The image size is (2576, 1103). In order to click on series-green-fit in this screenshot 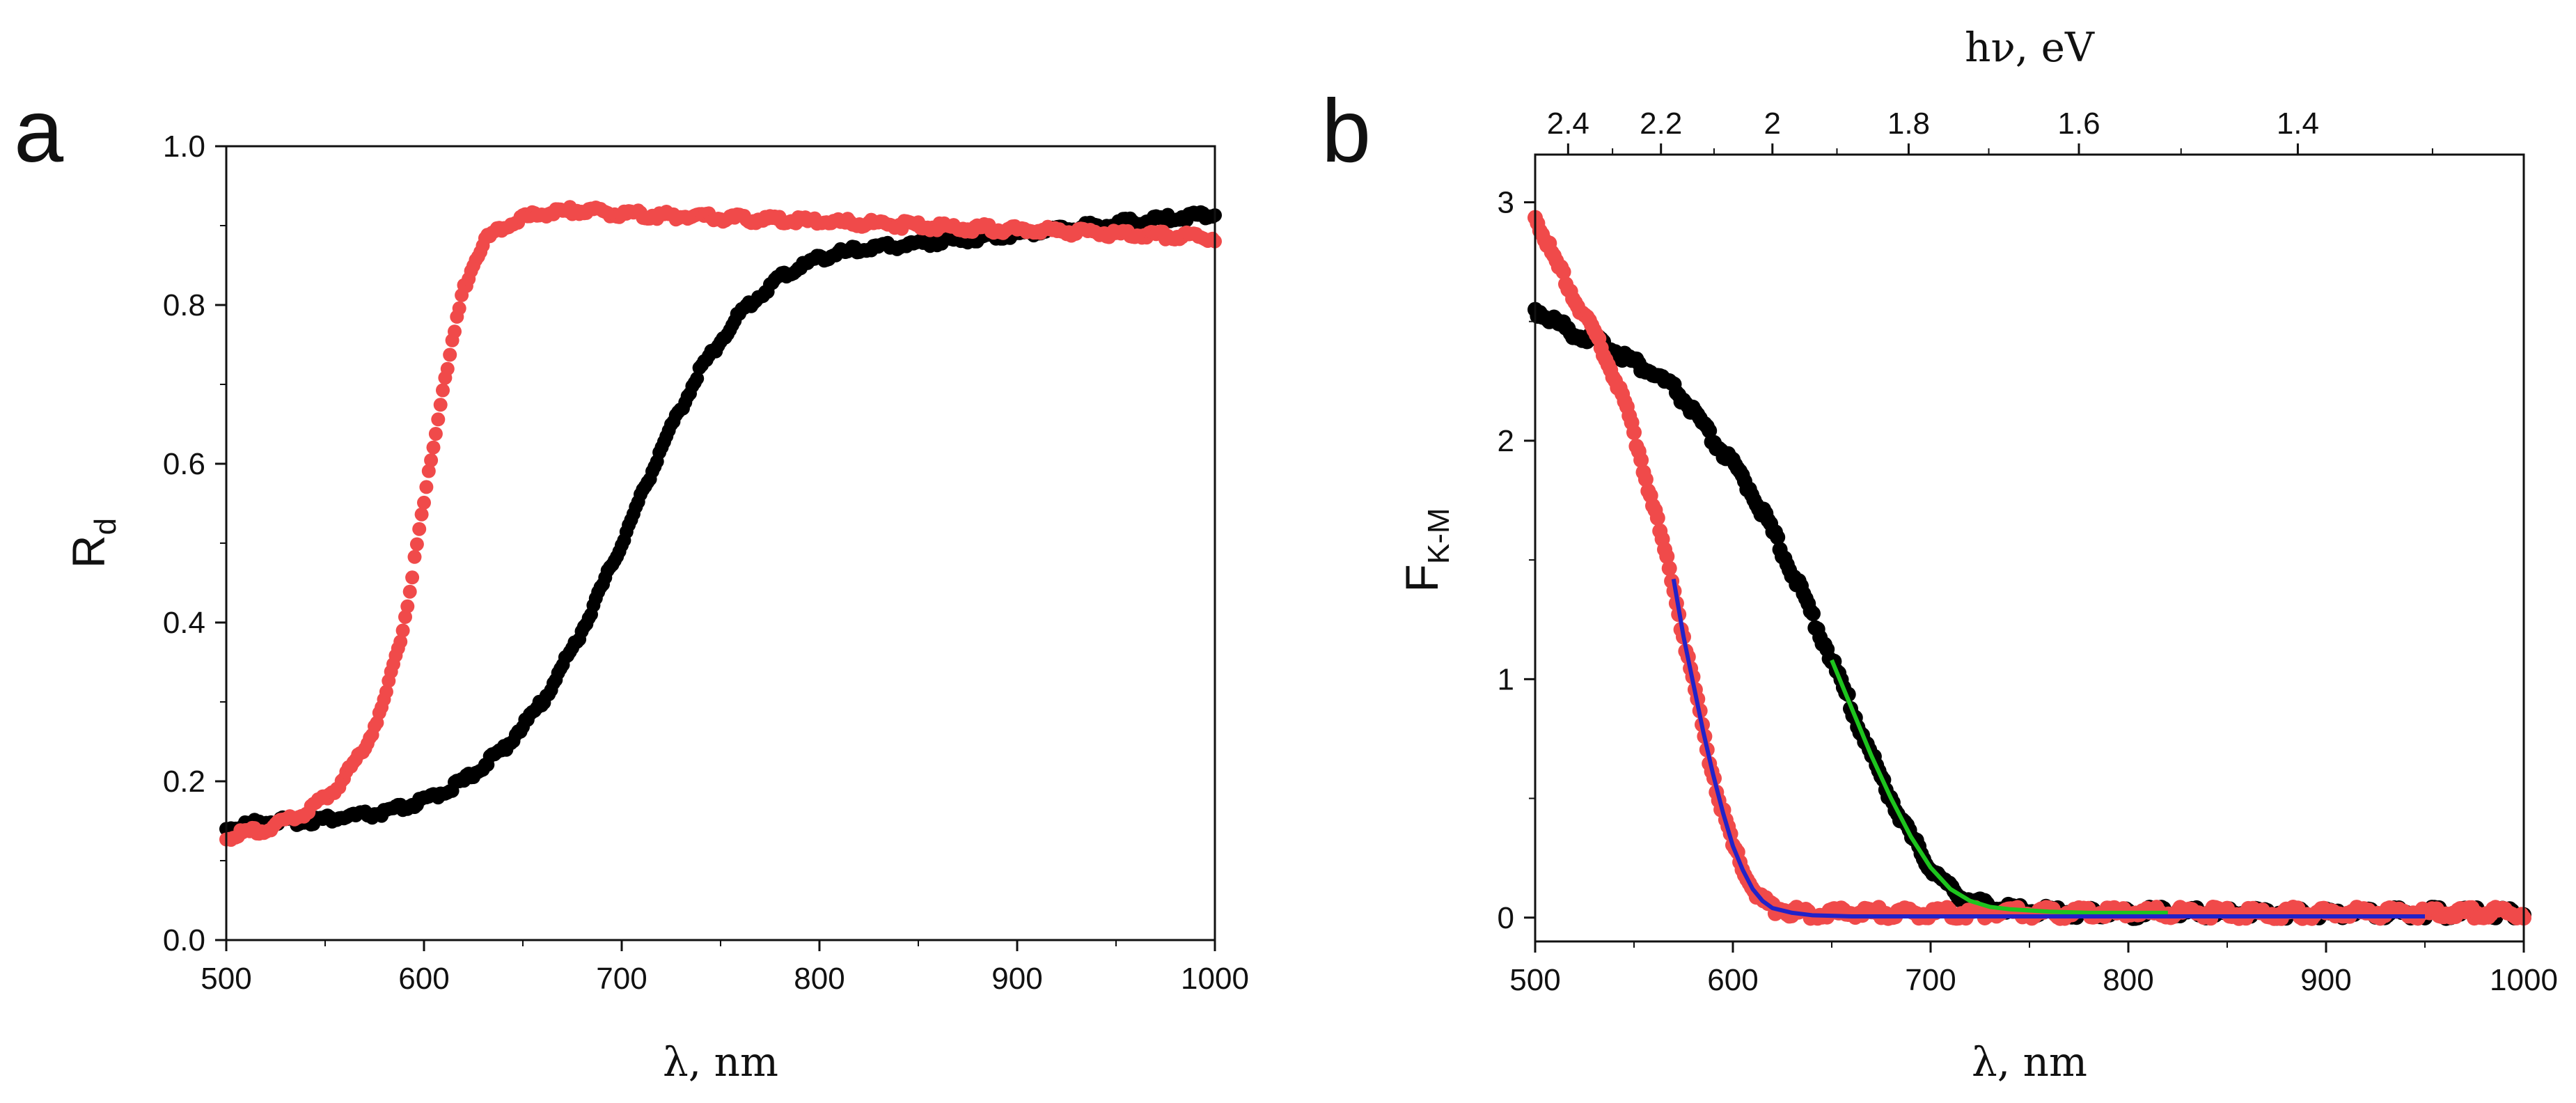, I will do `click(1999, 787)`.